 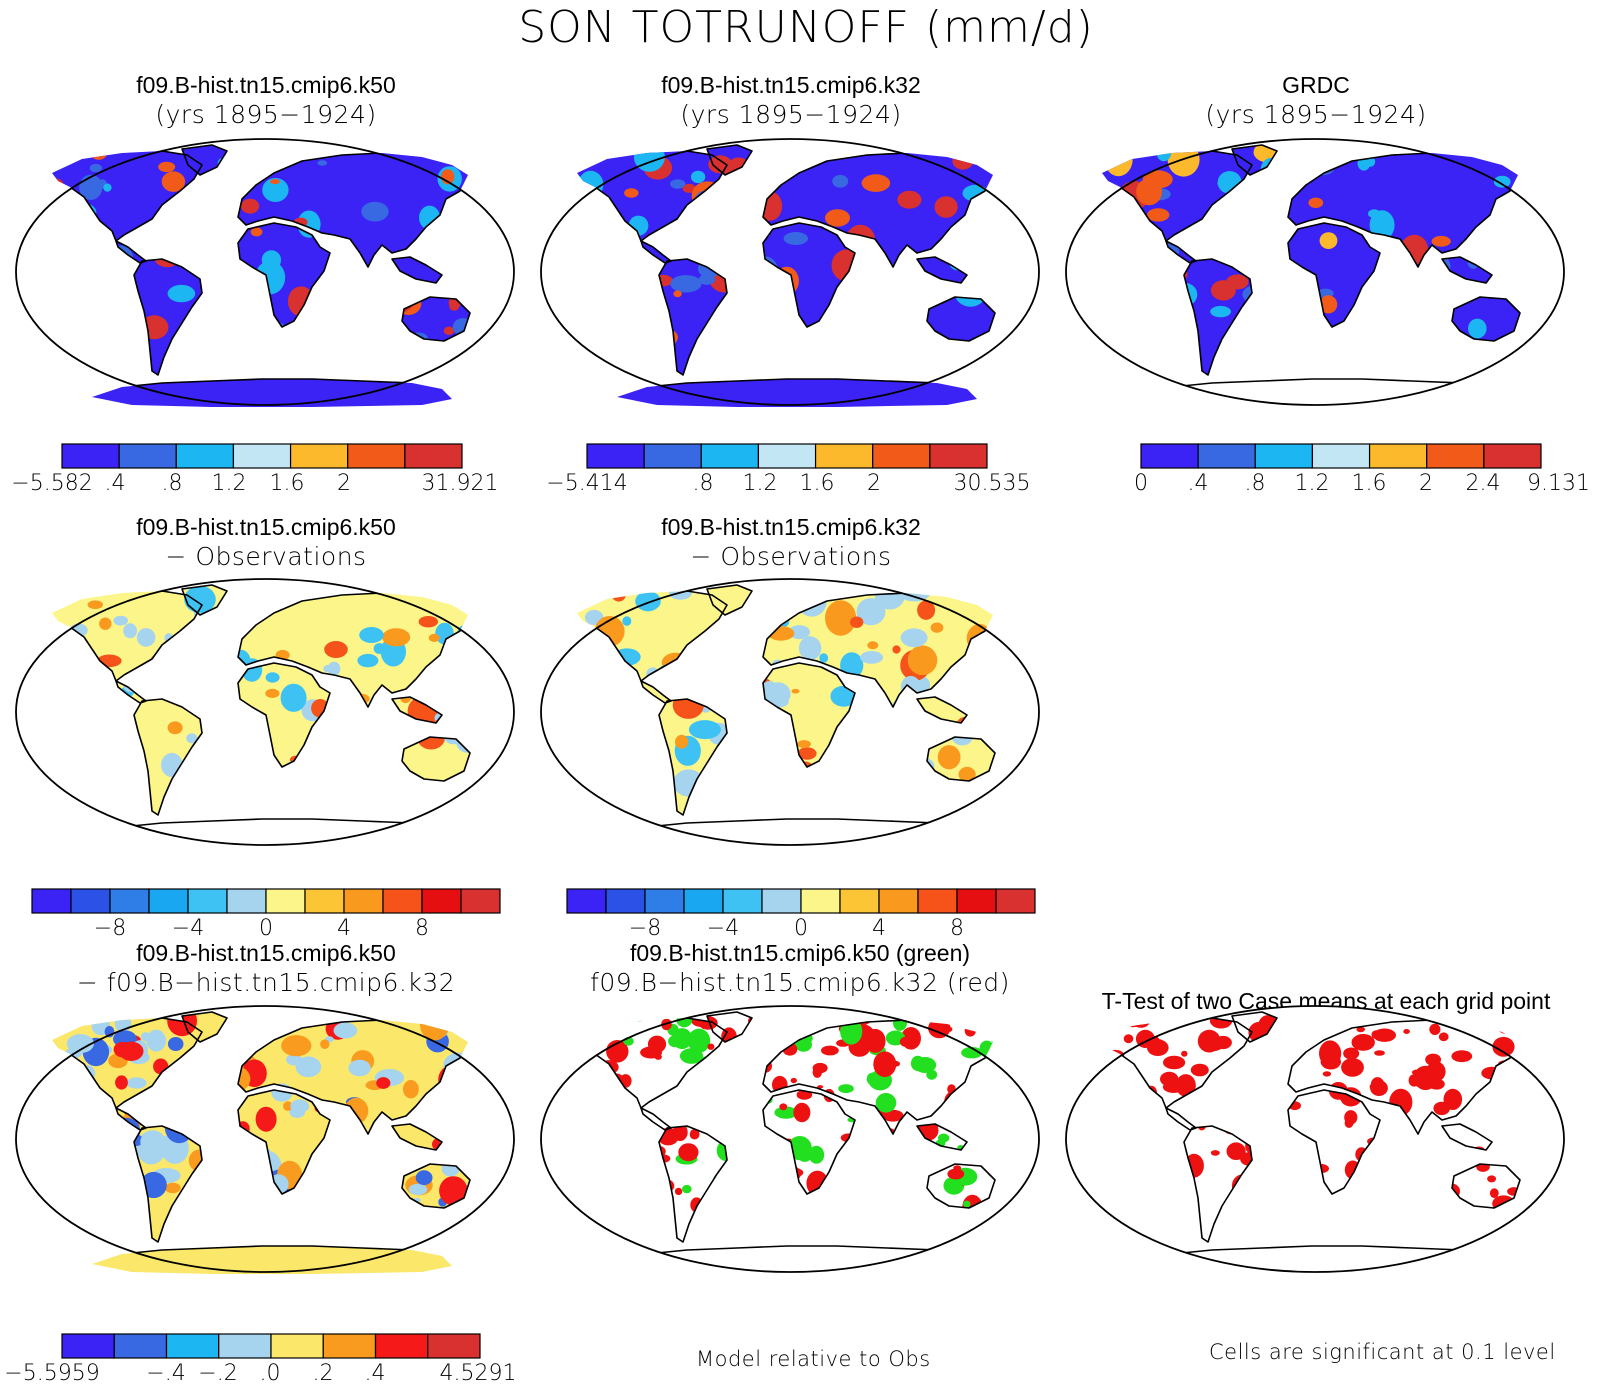 I want to click on panel-title-k32-obs: f09.B-hist.tn15.cmip6.k32 − Observations, so click(x=791, y=542).